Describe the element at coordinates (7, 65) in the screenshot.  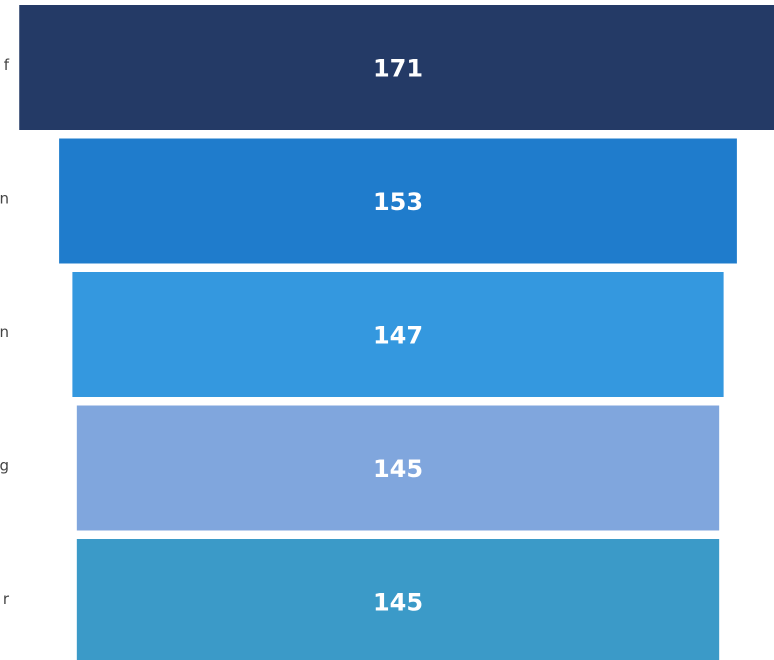
I see `category-label: f` at that location.